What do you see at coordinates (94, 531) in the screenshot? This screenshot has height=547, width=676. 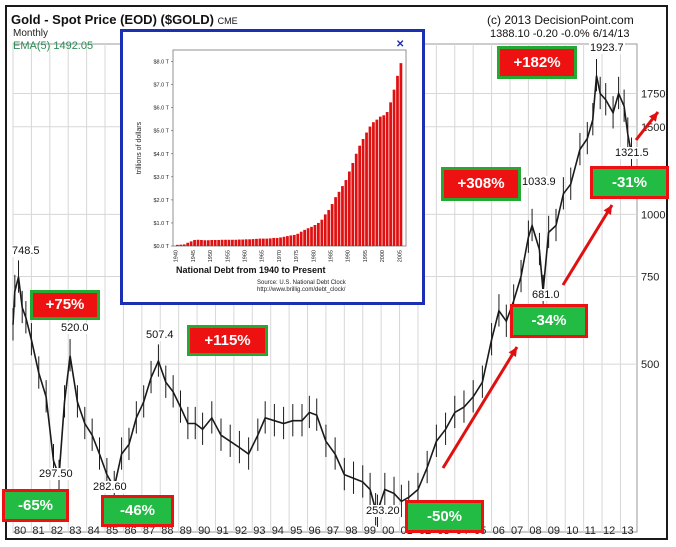 I see `x-tick-label: 84` at bounding box center [94, 531].